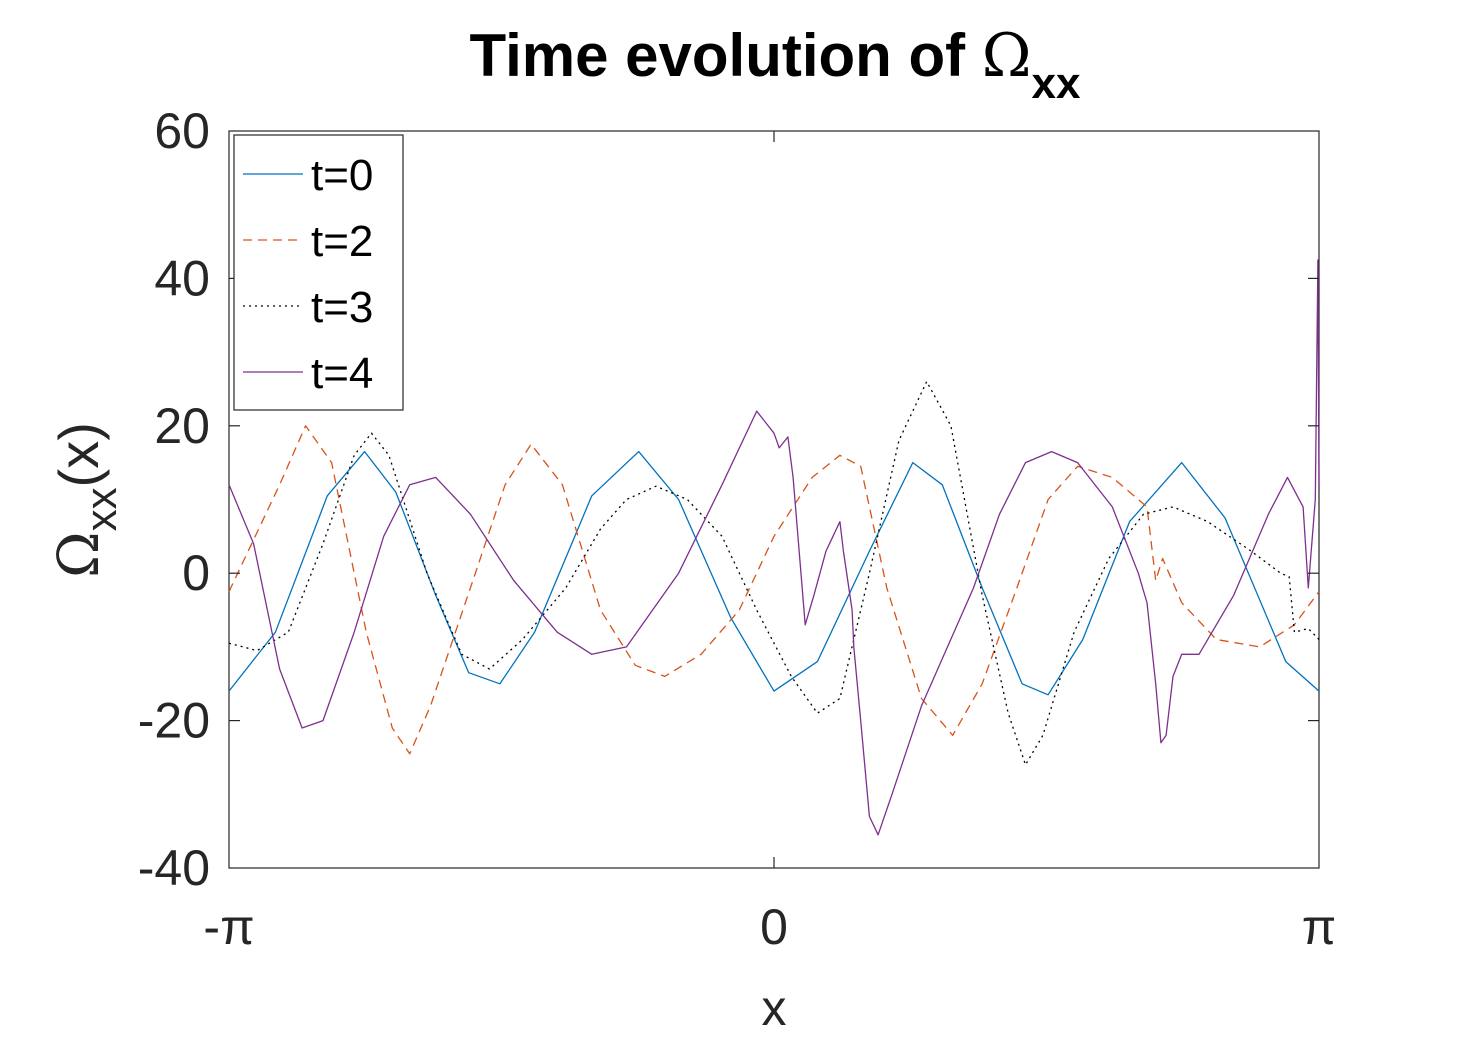 This screenshot has width=1458, height=1042. What do you see at coordinates (342, 373) in the screenshot?
I see `legend-label-3: t=4` at bounding box center [342, 373].